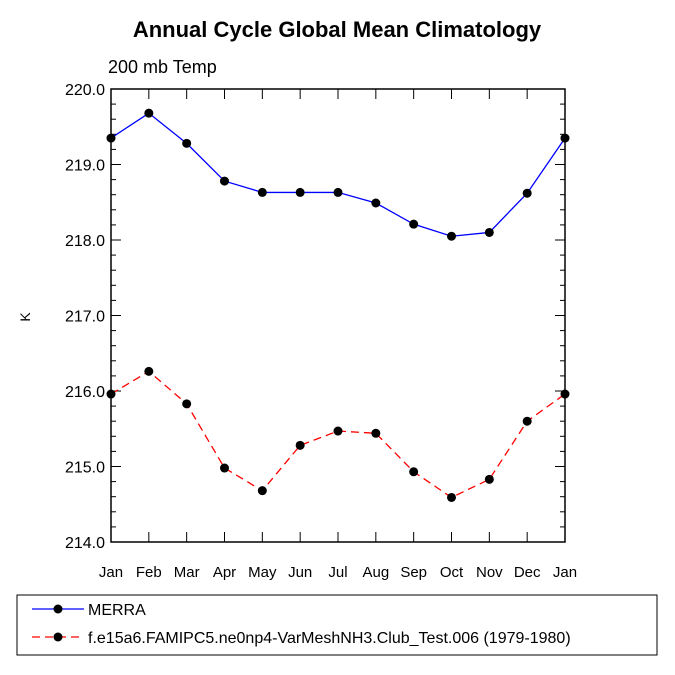 Image resolution: width=675 pixels, height=675 pixels. What do you see at coordinates (262, 572) in the screenshot?
I see `x-tick-label: May` at bounding box center [262, 572].